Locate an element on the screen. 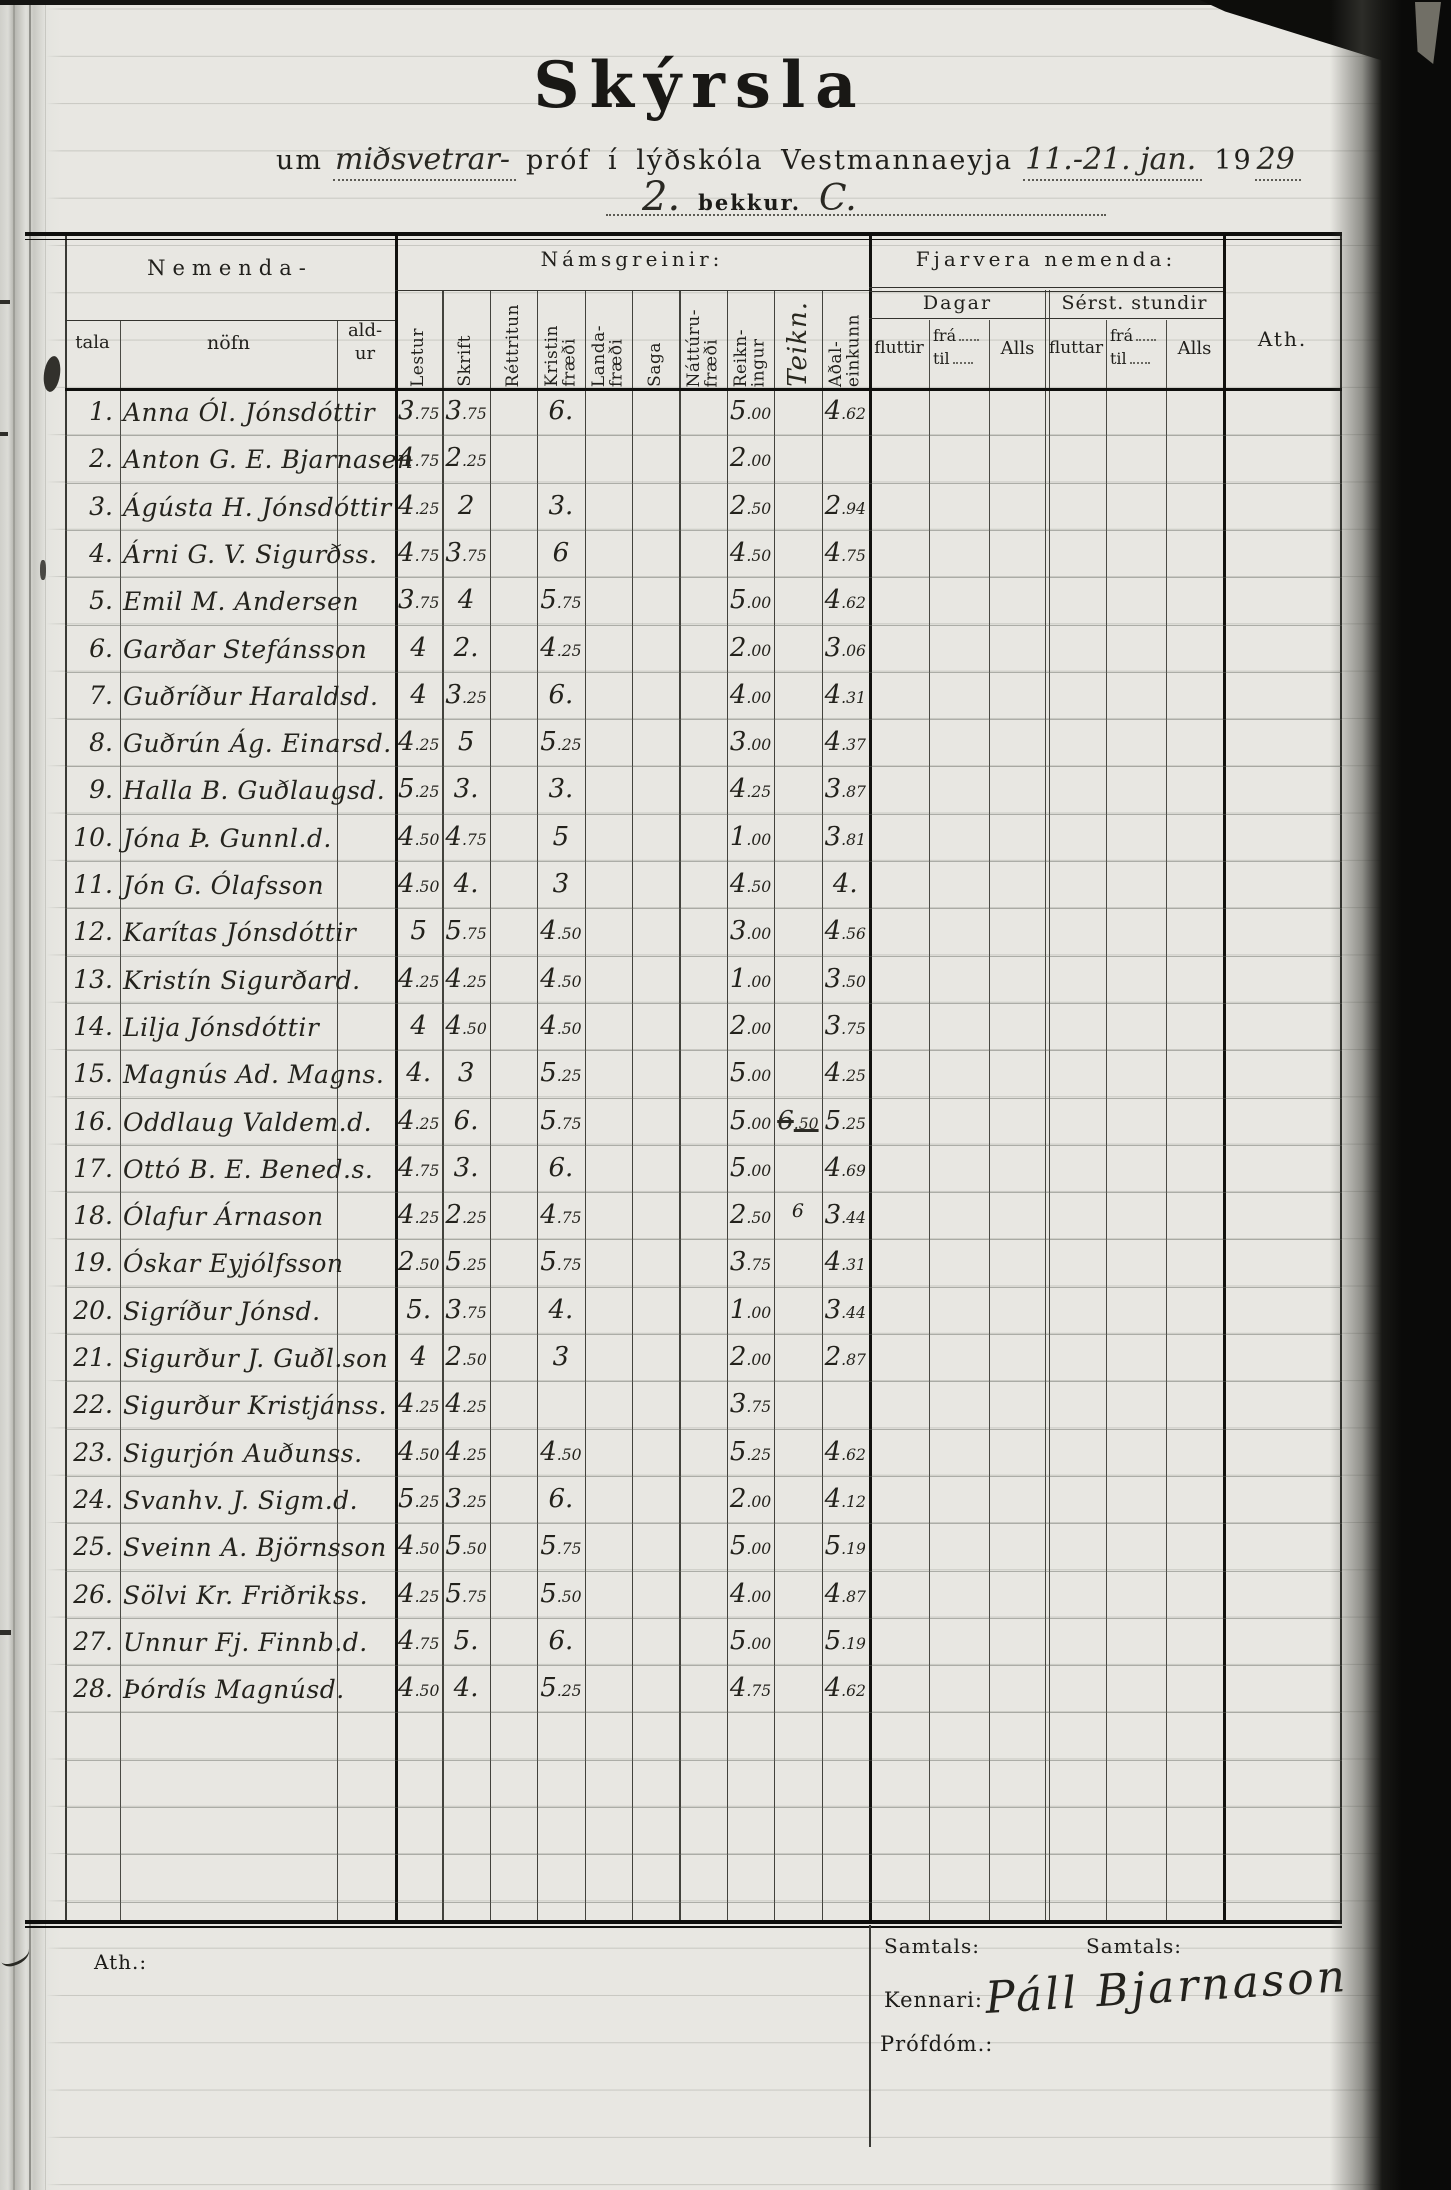 Image resolution: width=1451 pixels, height=2190 pixels. table-row: 28. Þórdís Magnúsd. 4.50 4. 5.25 4.75 4.62 is located at coordinates (703, 1688).